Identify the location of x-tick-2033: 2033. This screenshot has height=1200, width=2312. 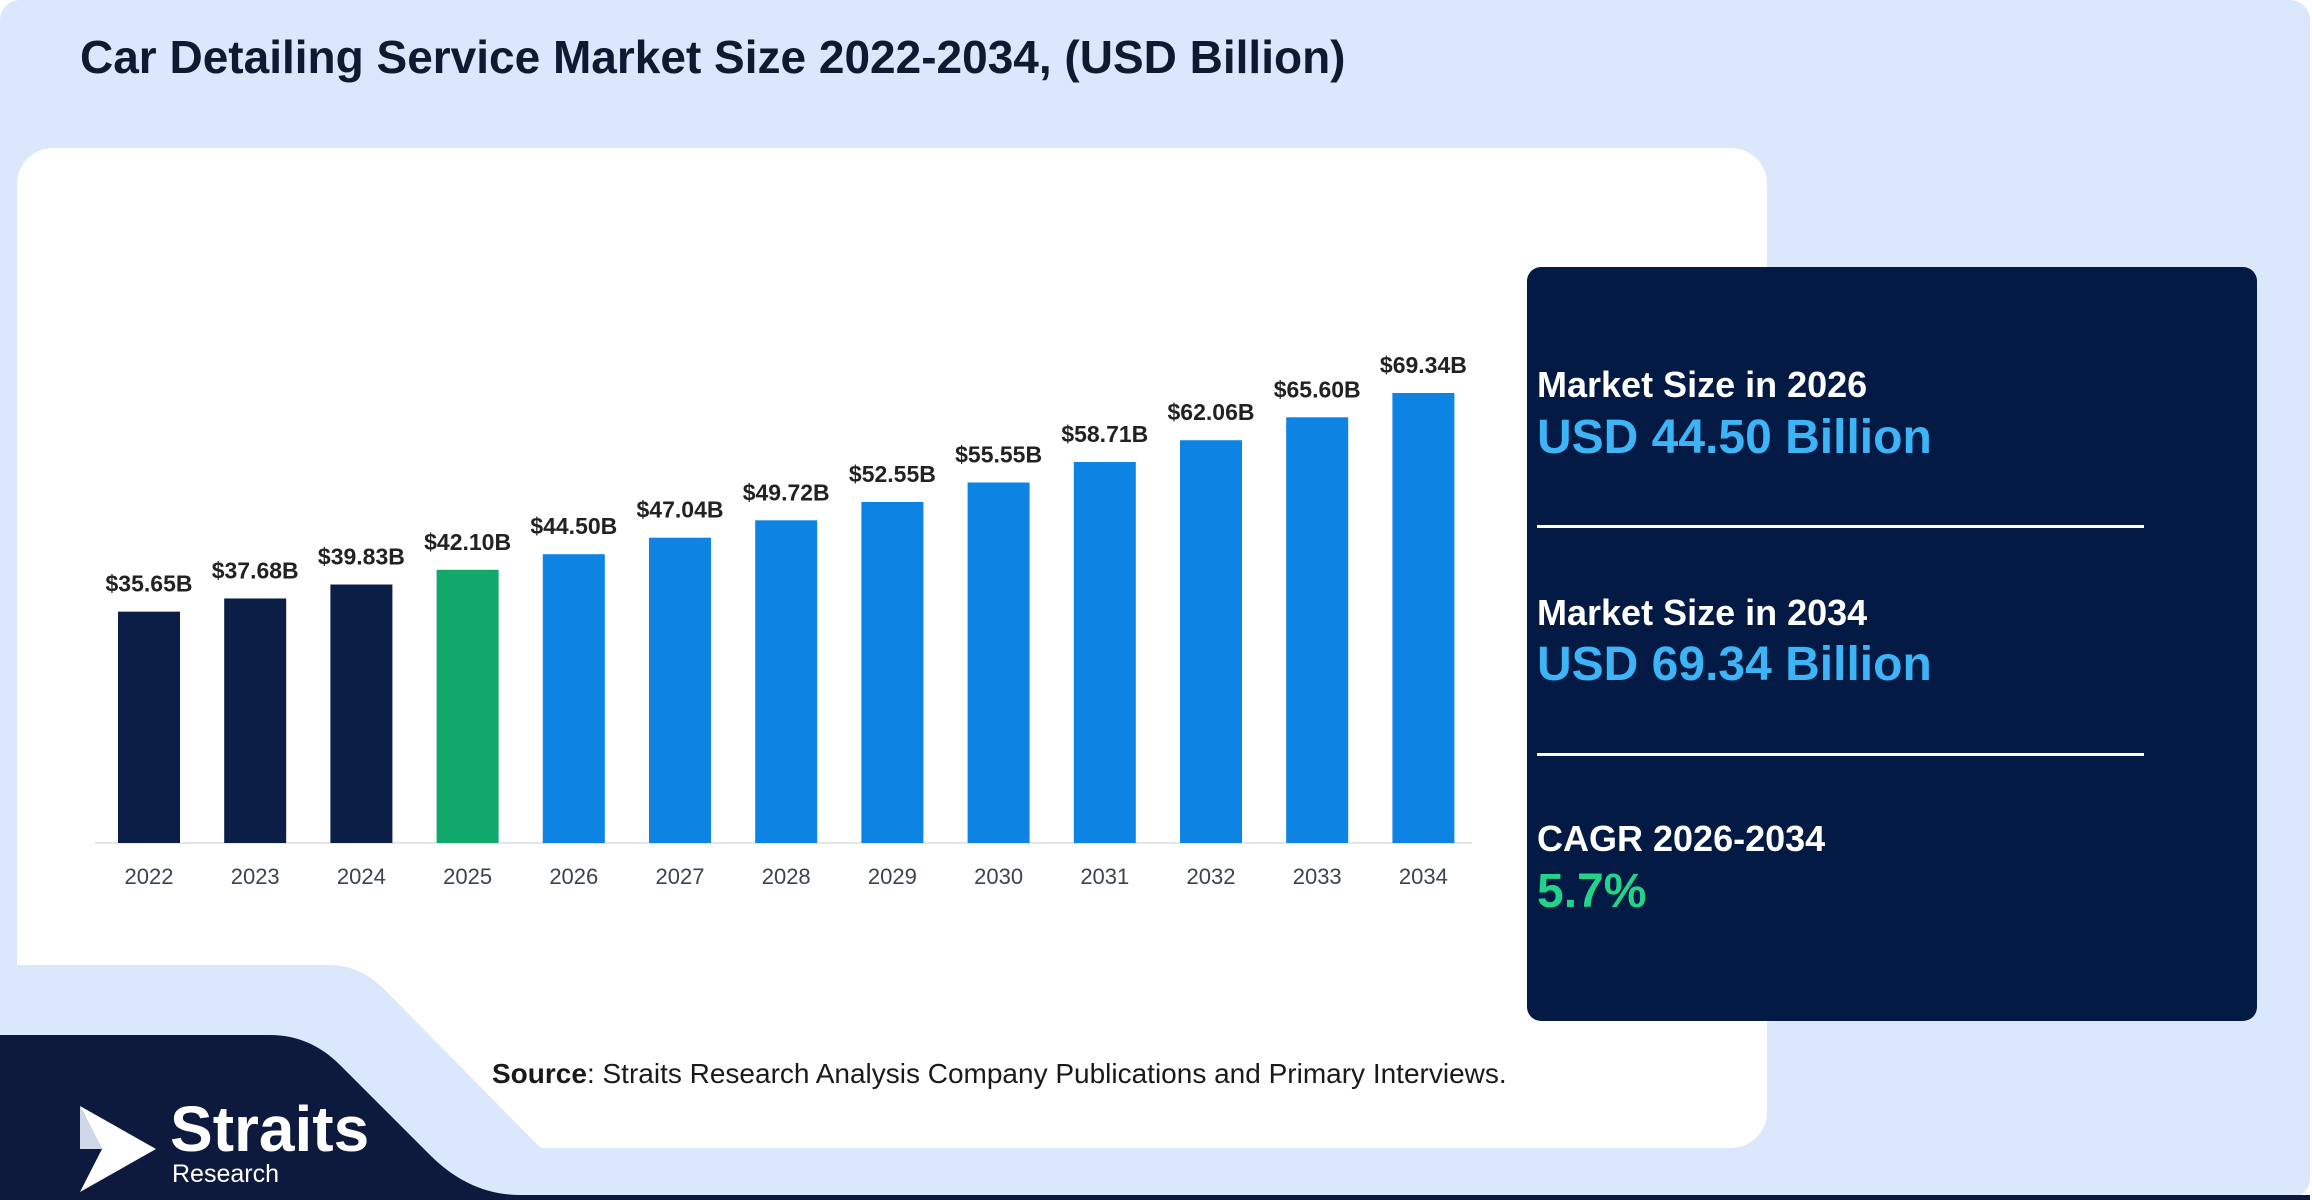
(1317, 876).